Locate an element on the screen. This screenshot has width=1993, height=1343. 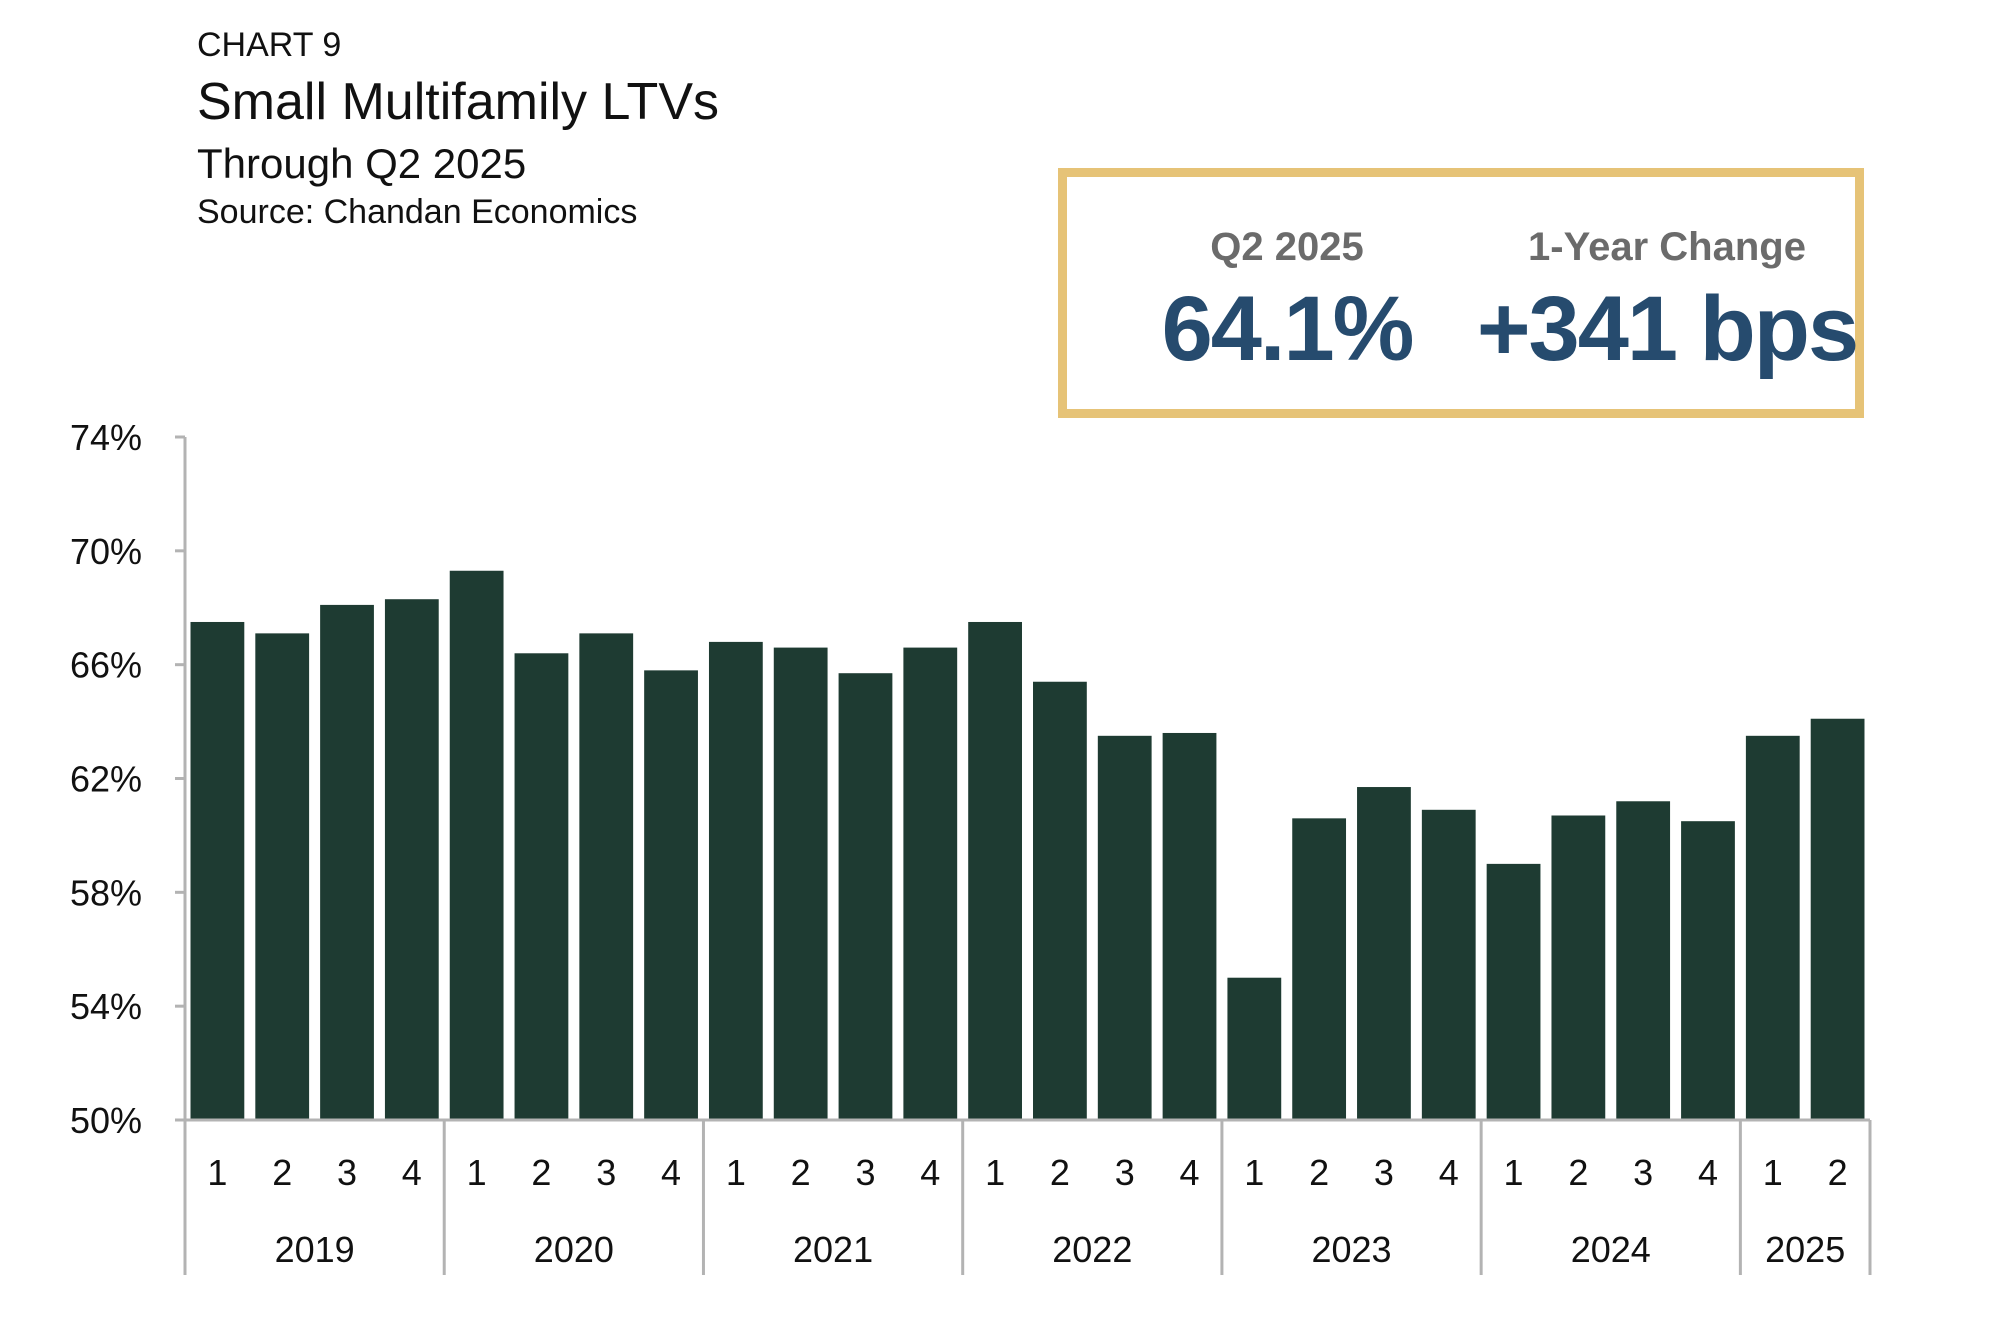
year-label: 2019 is located at coordinates (315, 1249).